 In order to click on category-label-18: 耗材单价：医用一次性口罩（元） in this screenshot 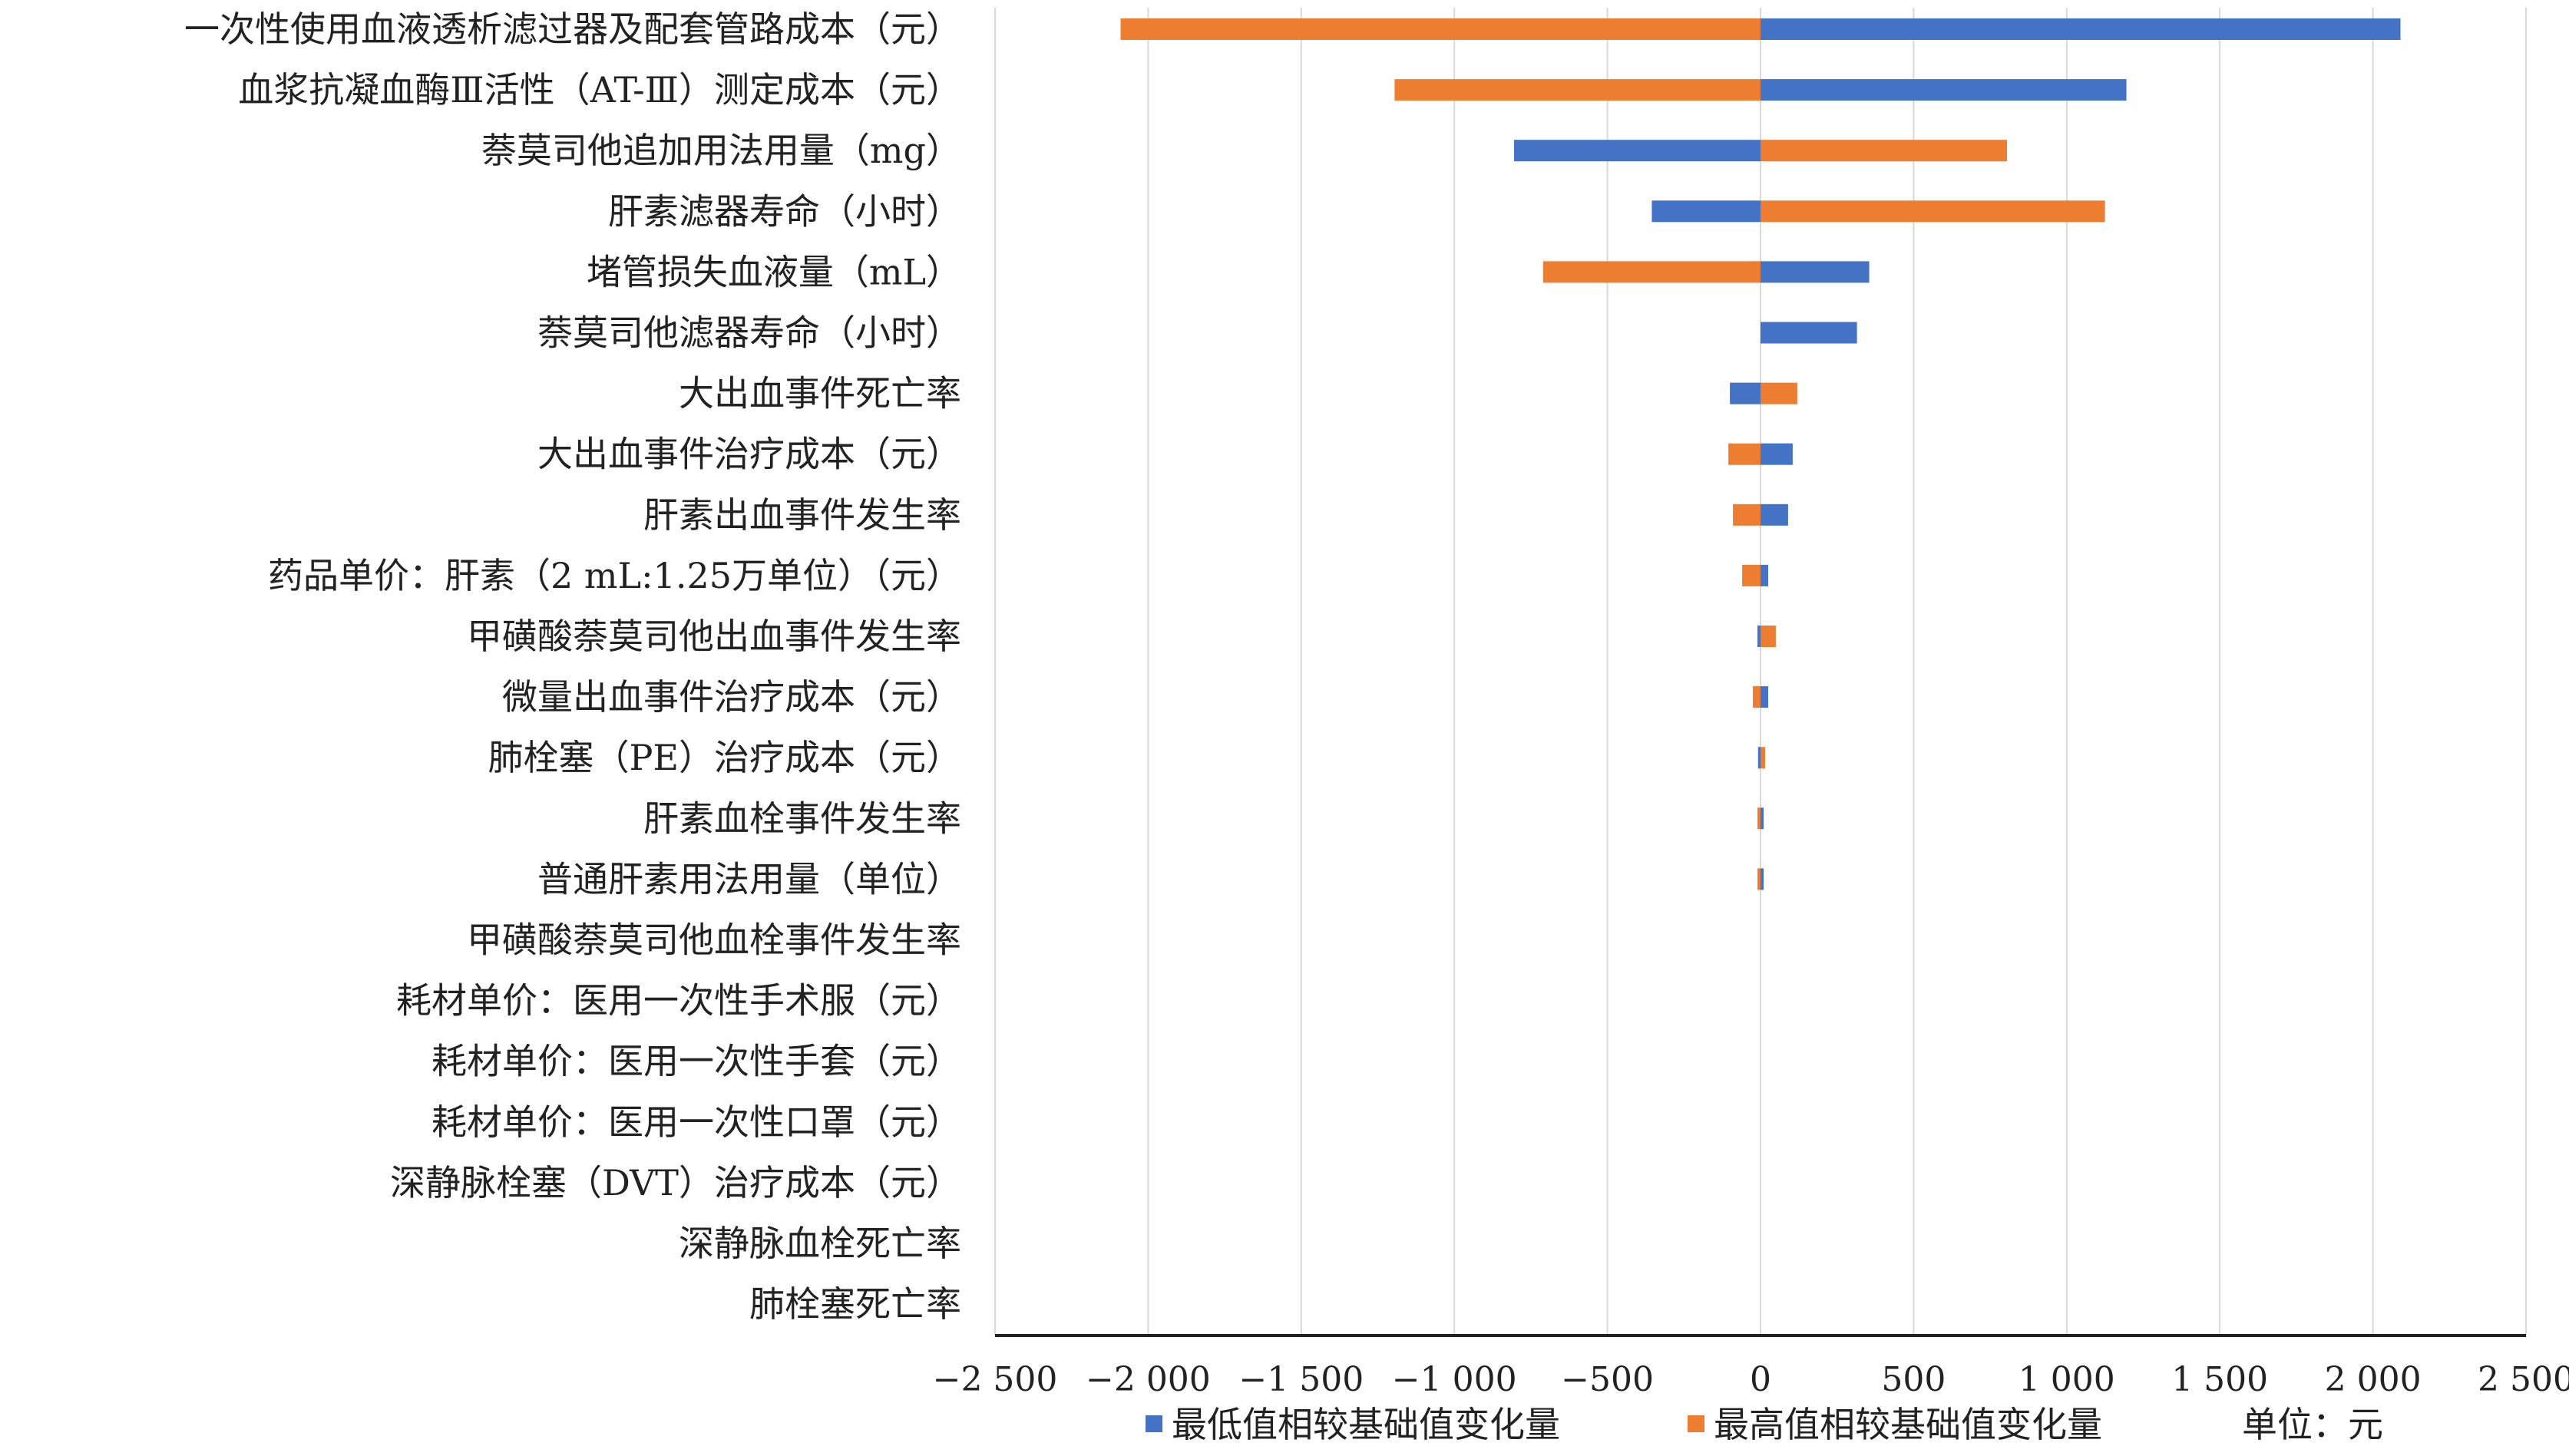, I will do `click(696, 1122)`.